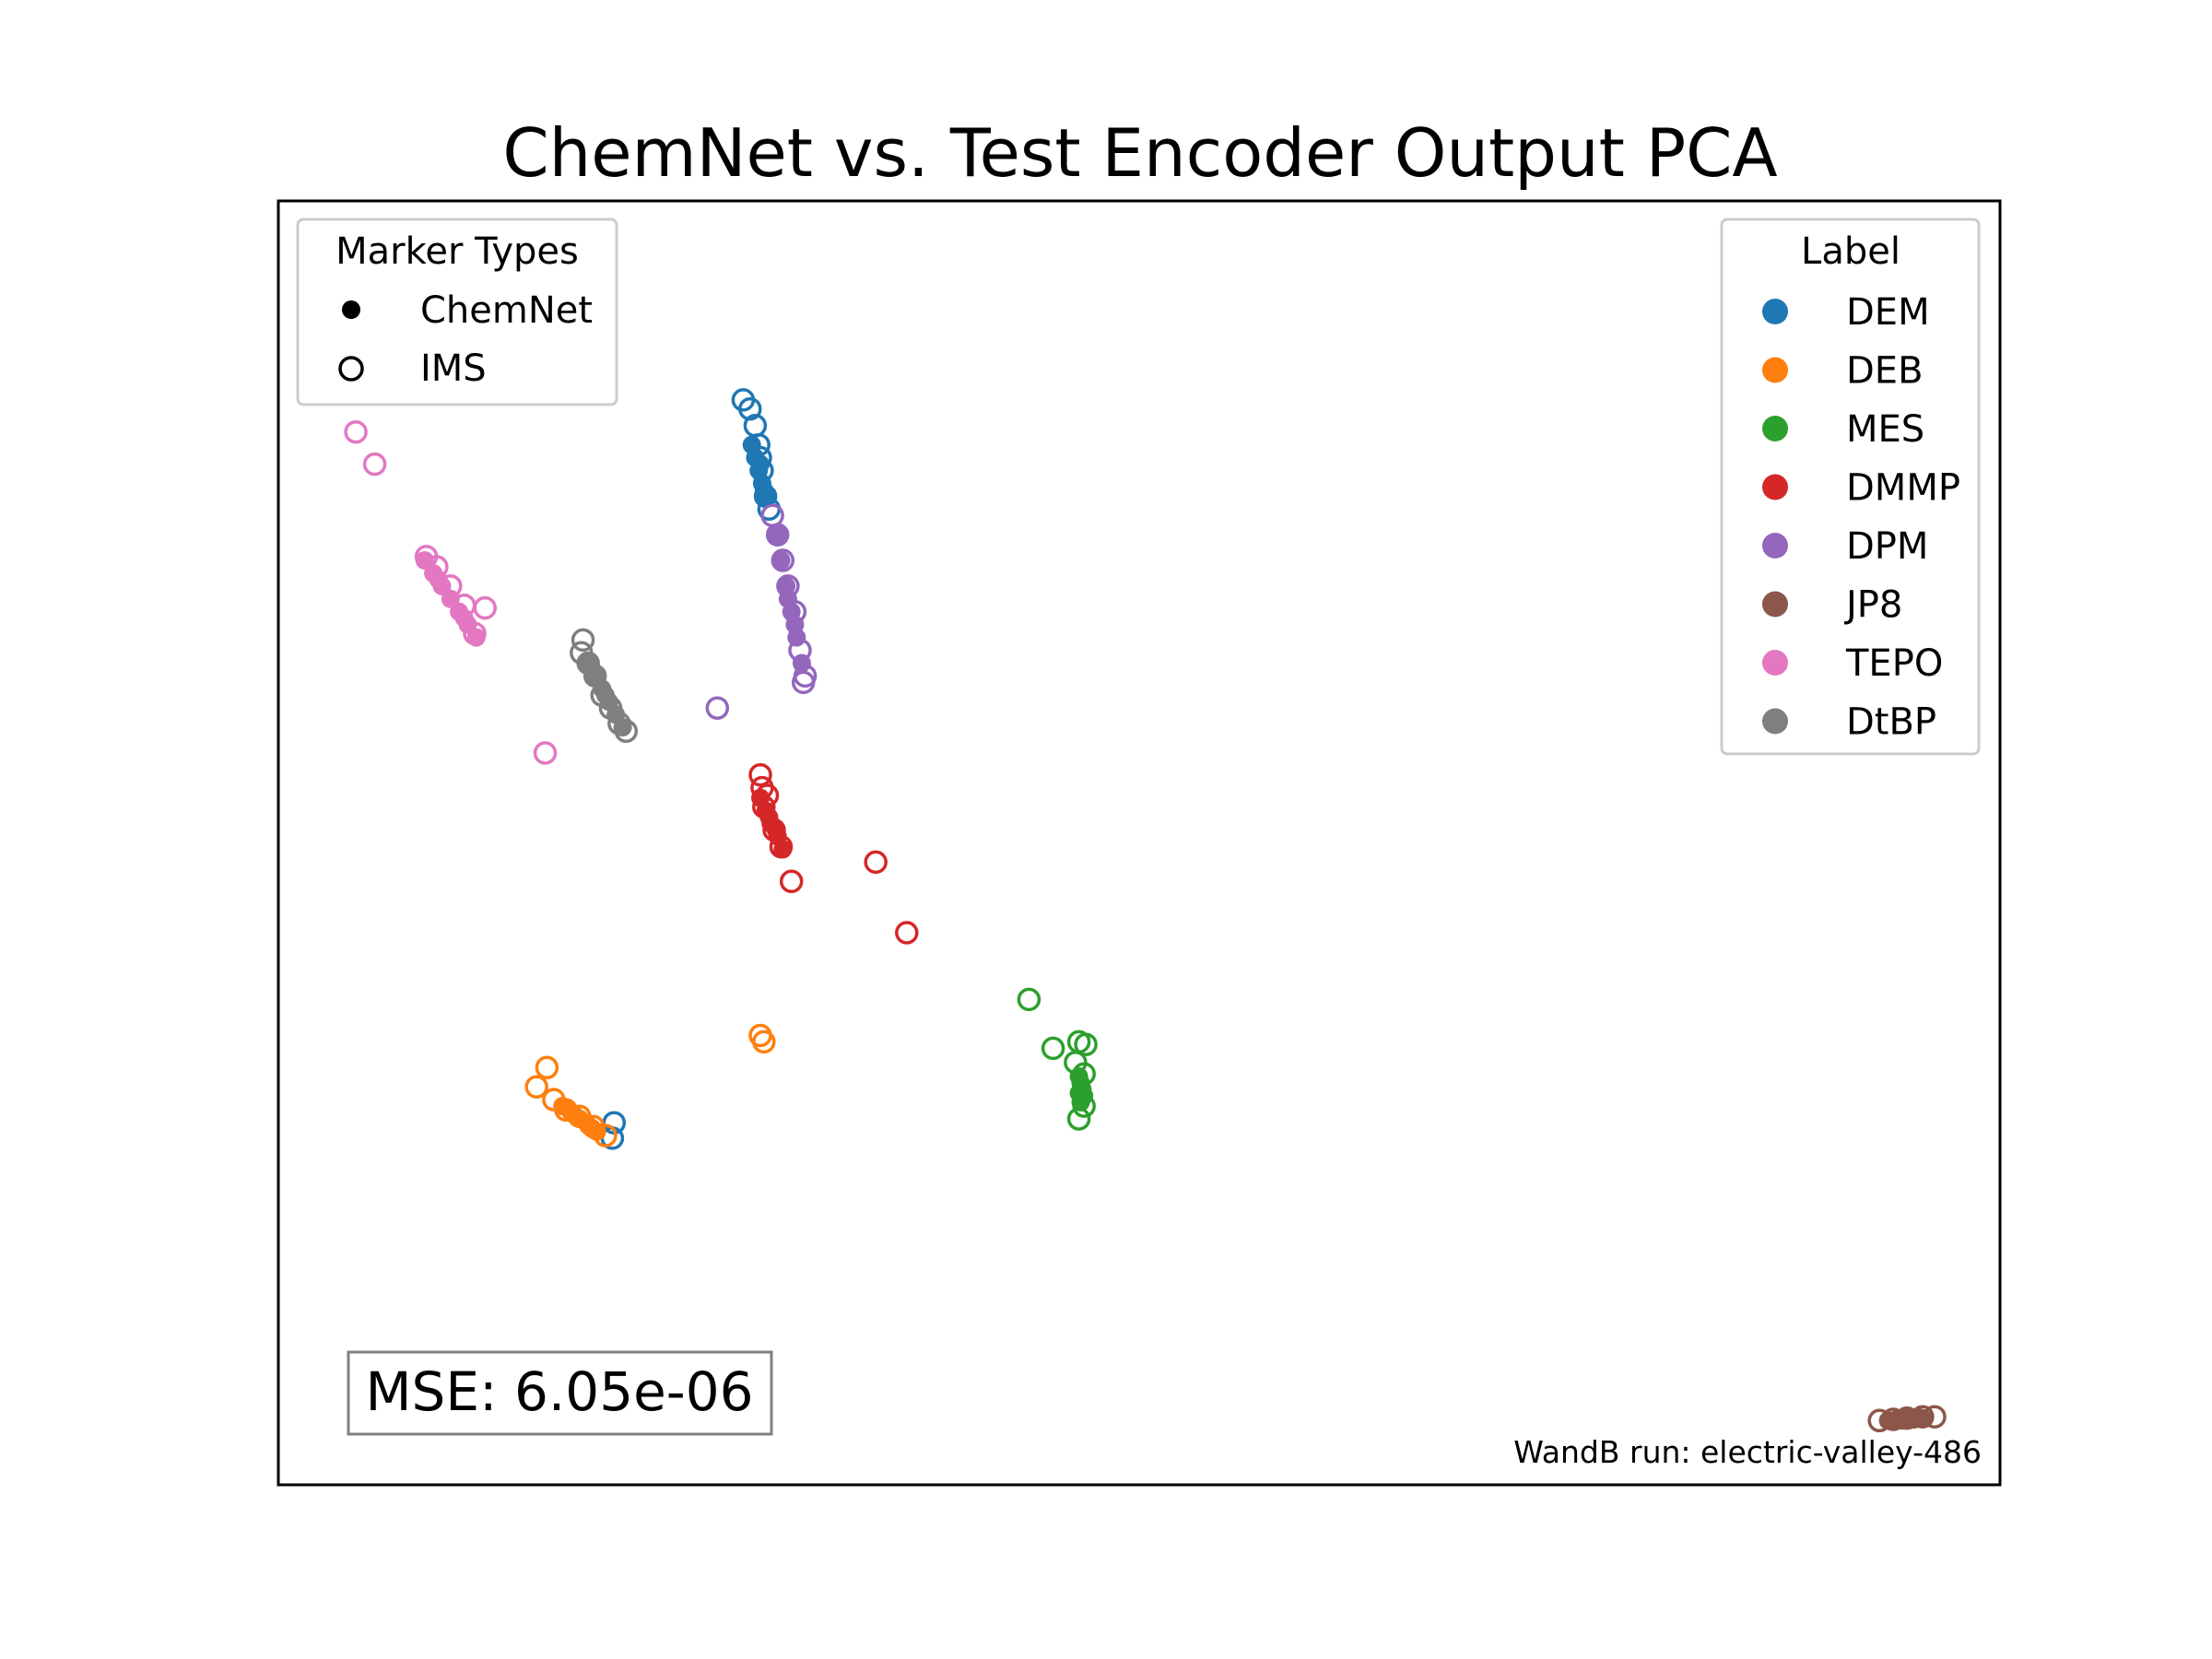 The width and height of the screenshot is (2212, 1659). I want to click on label-legend-box, so click(1850, 487).